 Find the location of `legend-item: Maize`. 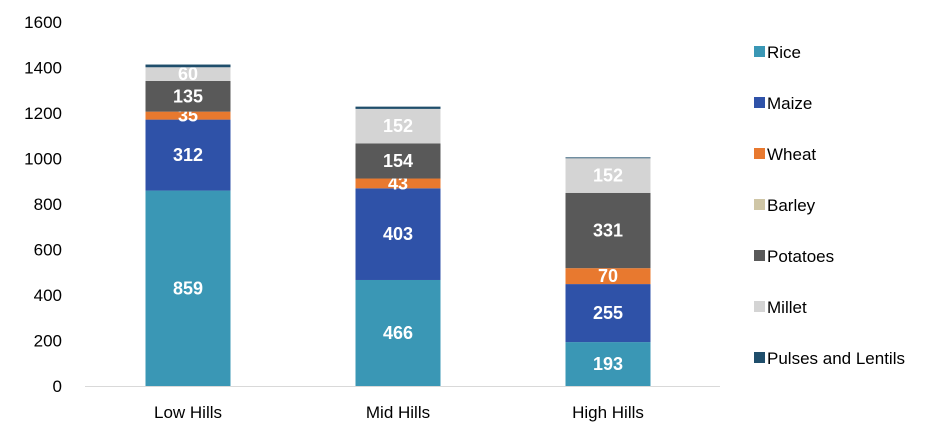

legend-item: Maize is located at coordinates (783, 103).